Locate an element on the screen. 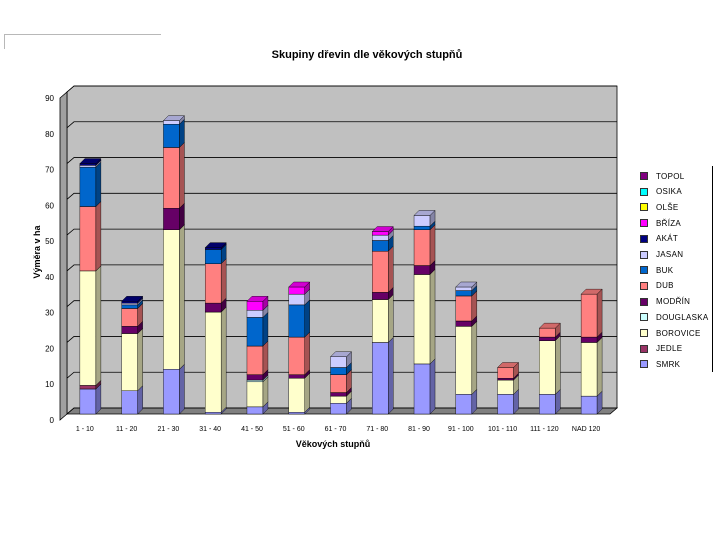 This screenshot has height=540, width=720. y-tick-label: 20 is located at coordinates (49, 348).